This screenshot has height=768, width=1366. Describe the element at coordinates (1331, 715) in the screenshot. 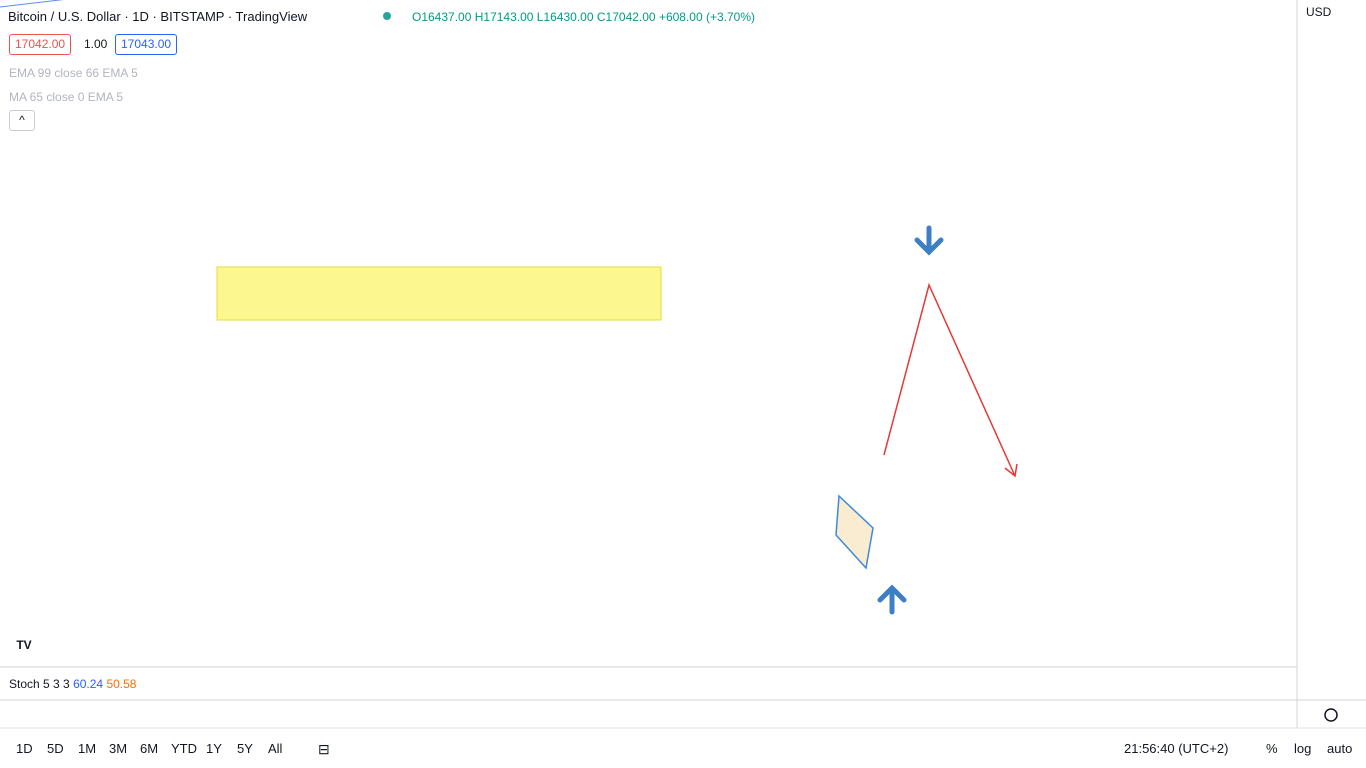

I see `settings-icon` at that location.